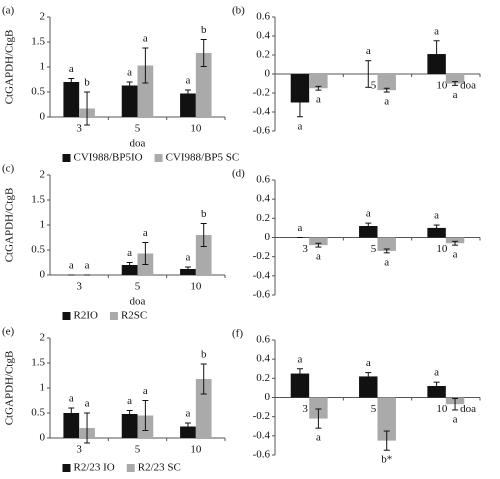 This screenshot has height=479, width=500. Describe the element at coordinates (86, 316) in the screenshot. I see `legend-label: R2IO` at that location.